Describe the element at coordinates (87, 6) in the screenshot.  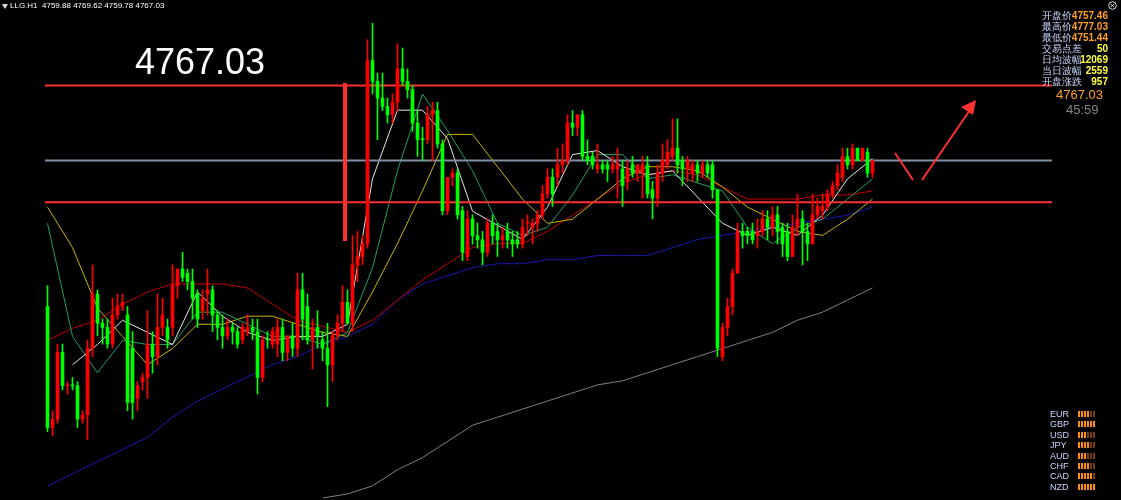
I see `text: LLG.H1 4759.88 4769.62 4759.78 4767.03` at that location.